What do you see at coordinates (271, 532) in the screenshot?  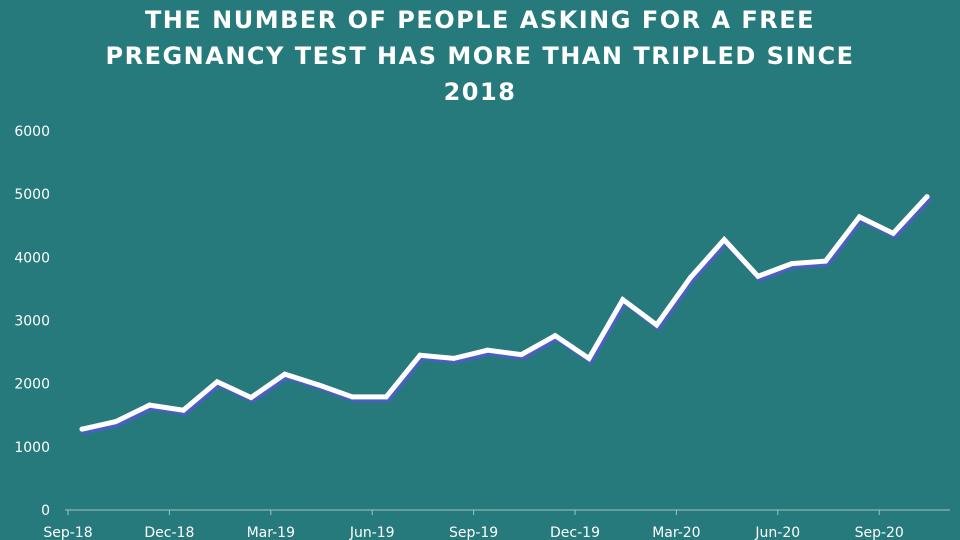 I see `x-tick-label: Mar-19` at bounding box center [271, 532].